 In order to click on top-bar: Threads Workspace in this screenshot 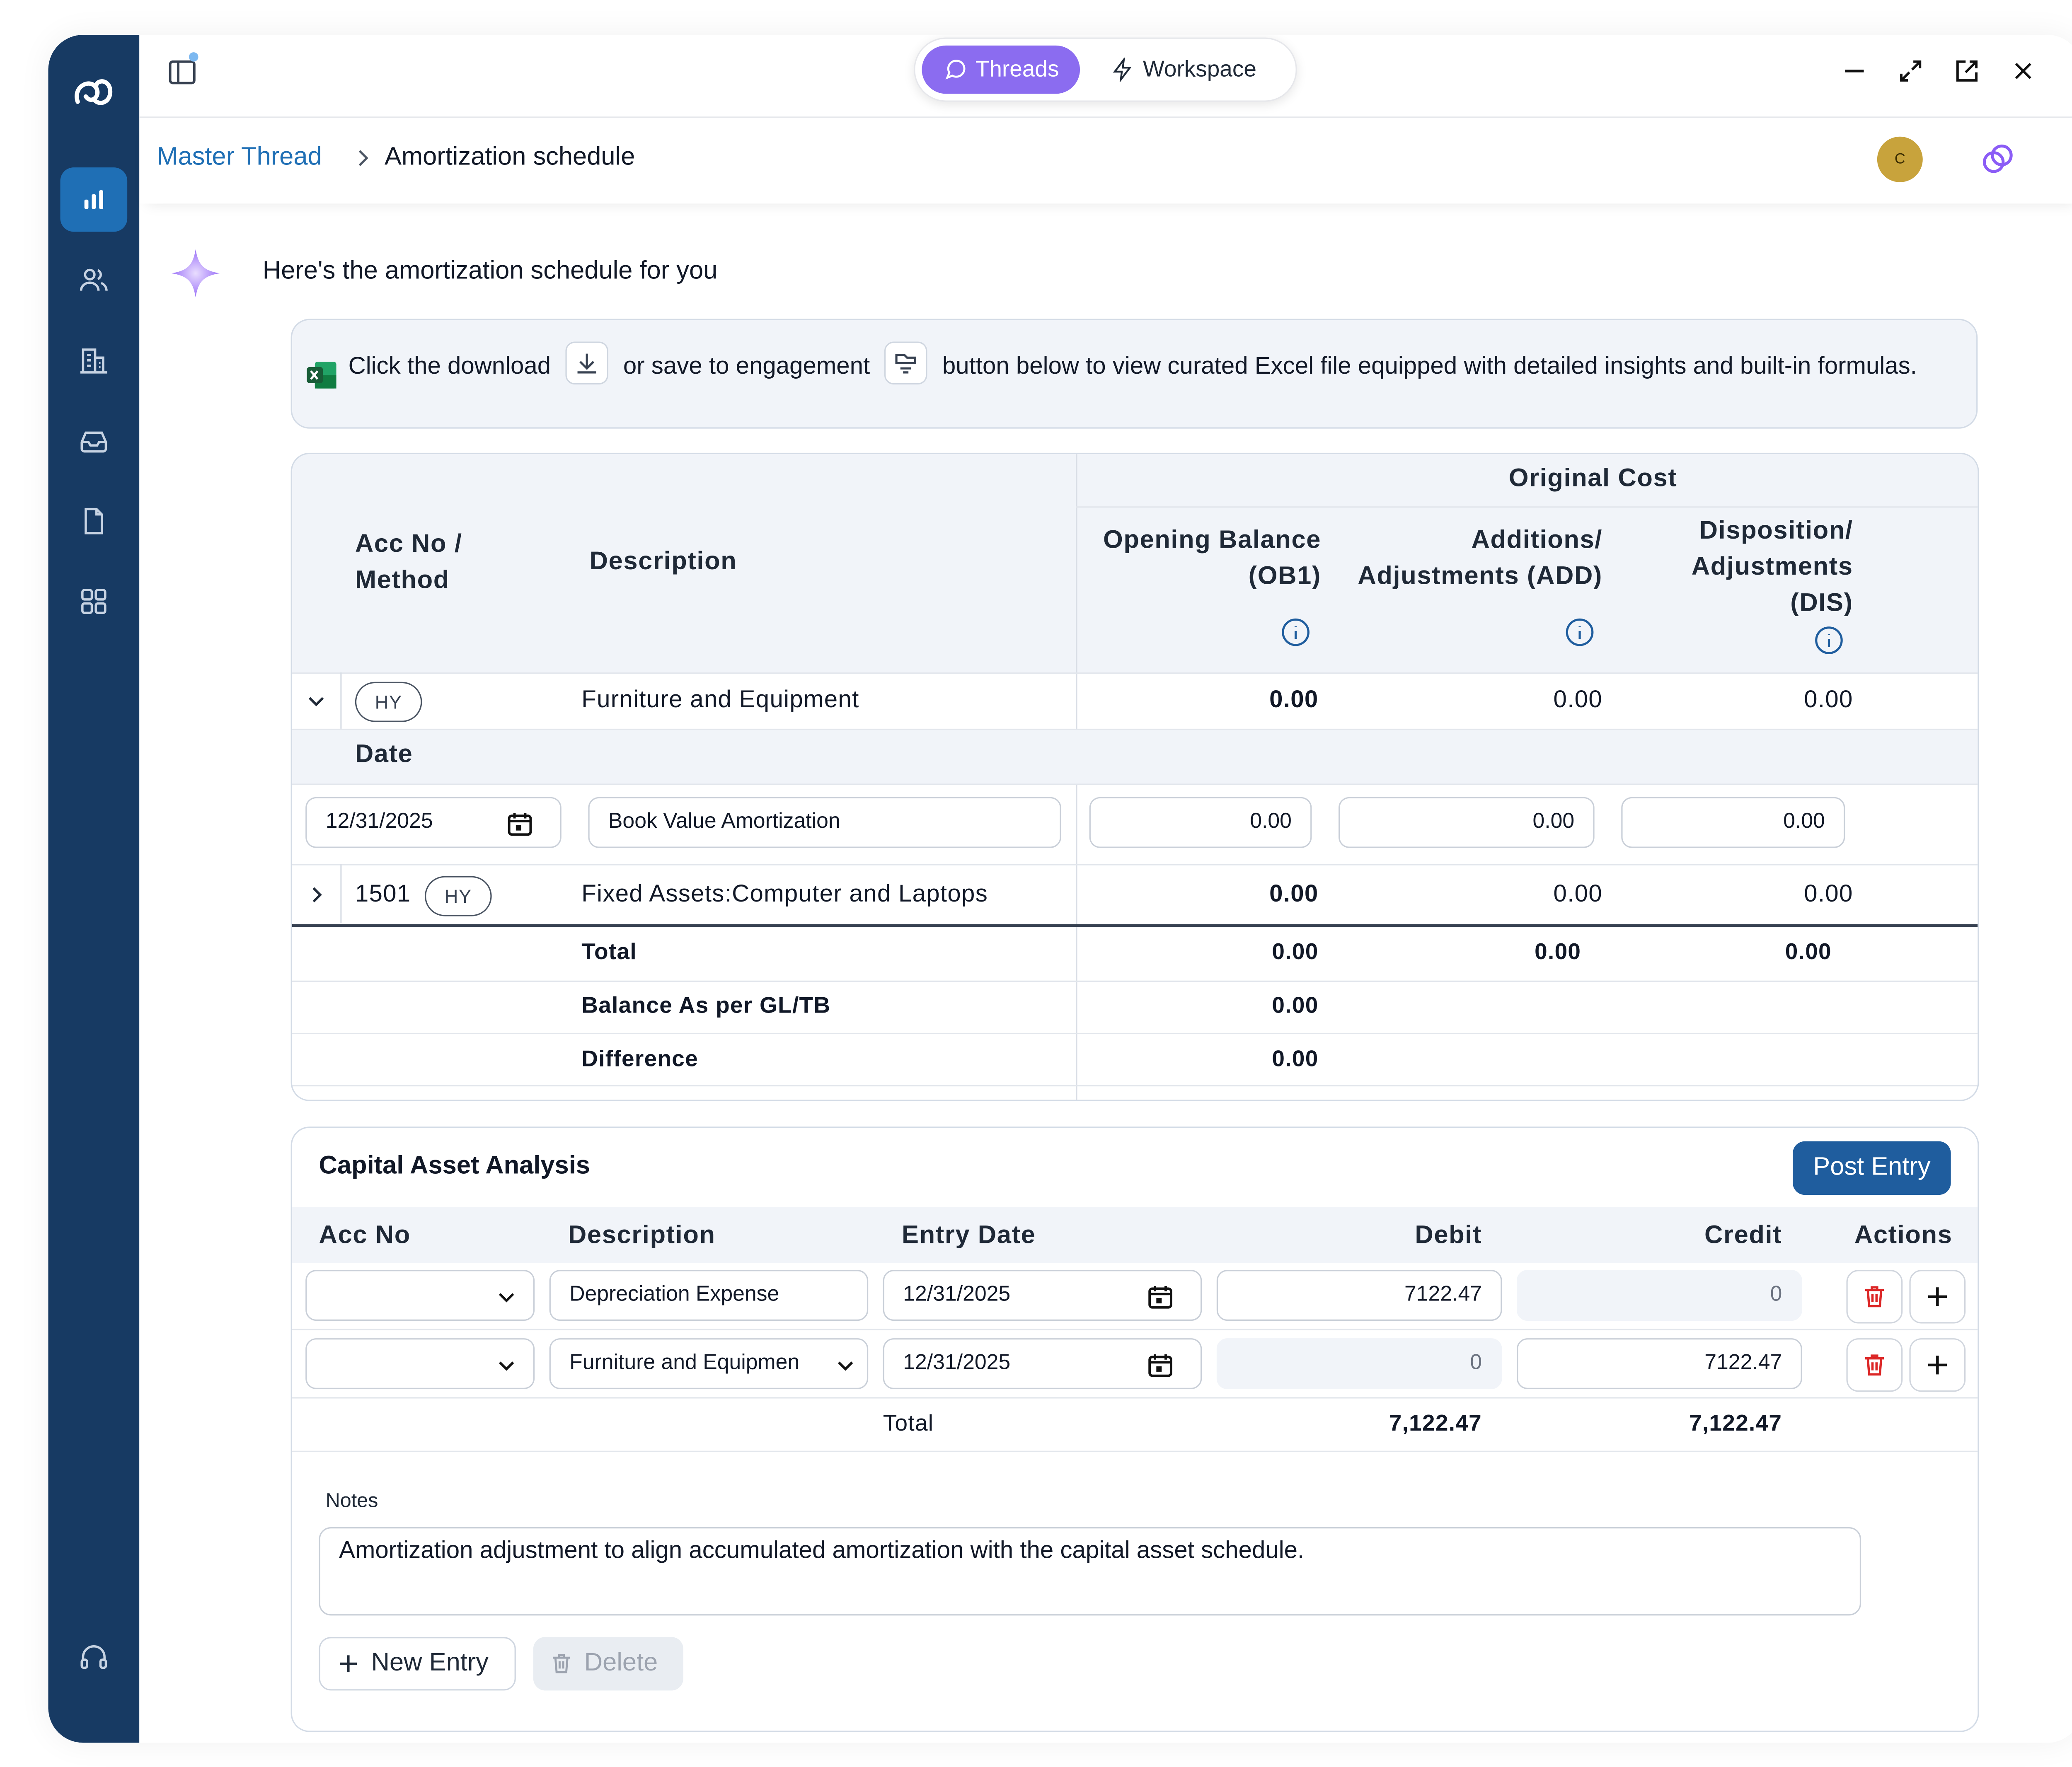, I will do `click(1105, 76)`.